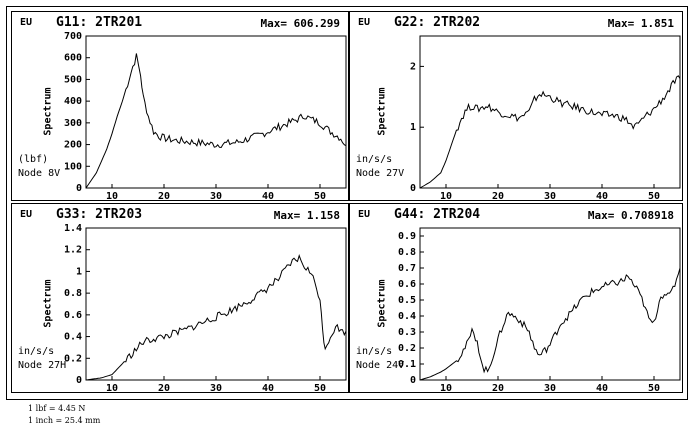  What do you see at coordinates (99, 22) in the screenshot?
I see `panel-title: G11: 2TR201` at bounding box center [99, 22].